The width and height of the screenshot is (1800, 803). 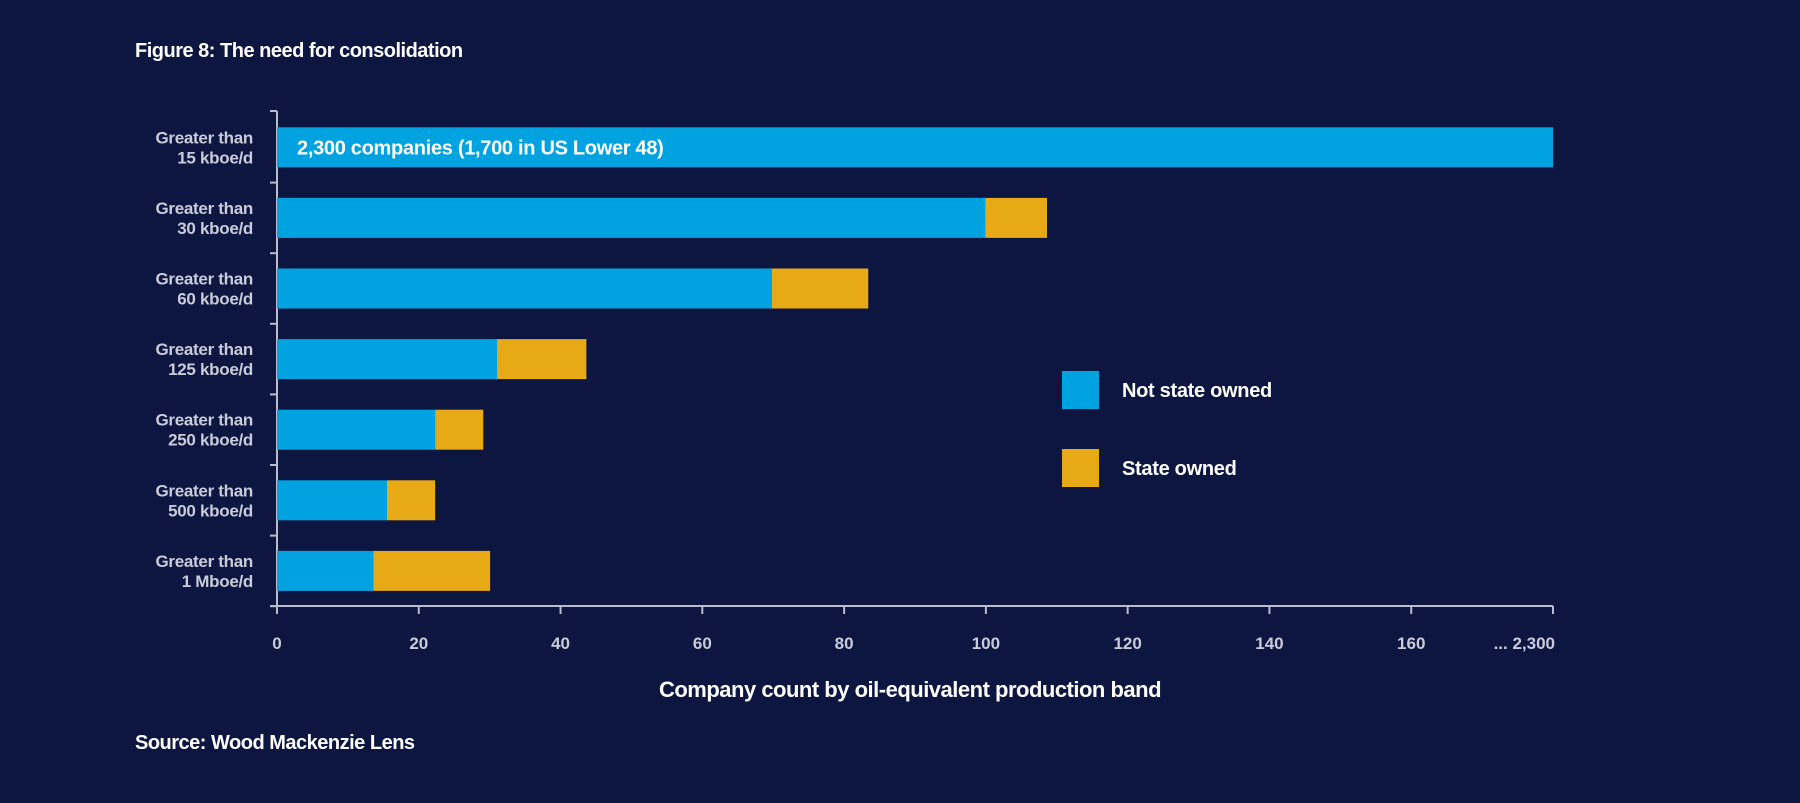 What do you see at coordinates (276, 643) in the screenshot?
I see `x-tick-label: 0` at bounding box center [276, 643].